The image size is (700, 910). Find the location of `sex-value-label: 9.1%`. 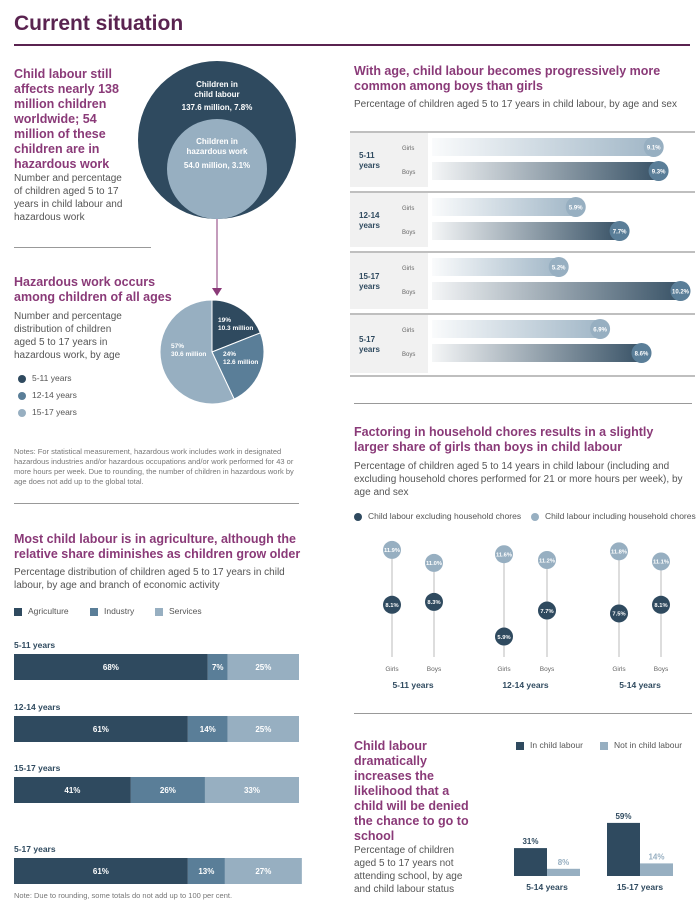

sex-value-label: 9.1% is located at coordinates (654, 149).